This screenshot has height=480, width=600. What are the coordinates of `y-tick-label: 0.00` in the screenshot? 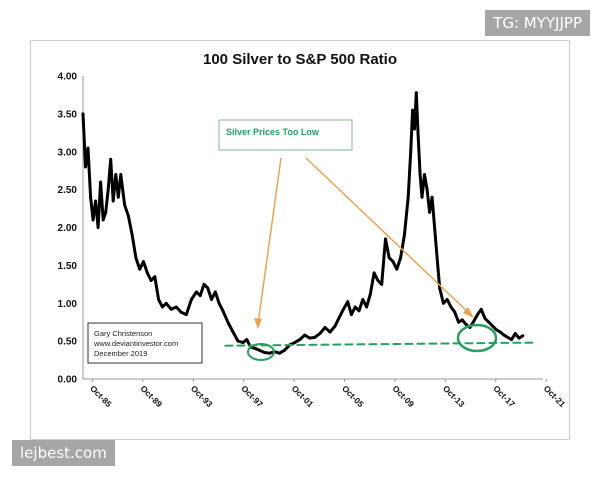 It's located at (68, 380).